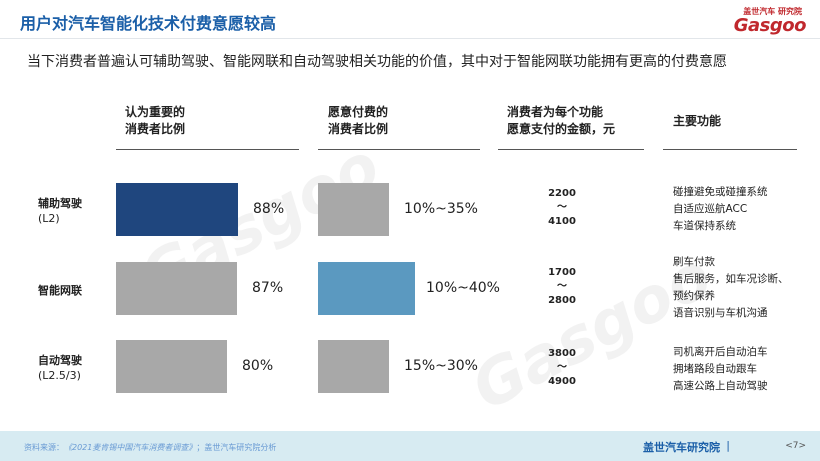 The height and width of the screenshot is (461, 820). What do you see at coordinates (60, 211) in the screenshot?
I see `row-label-l2: 辅助驾驶 (L2)` at bounding box center [60, 211].